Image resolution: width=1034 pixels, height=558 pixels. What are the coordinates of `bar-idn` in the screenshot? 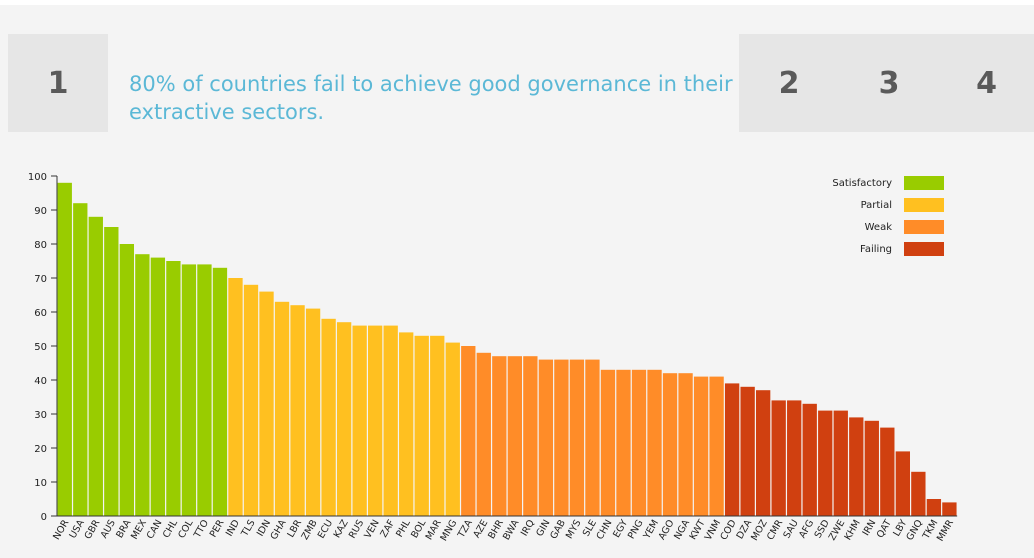 It's located at (266, 403).